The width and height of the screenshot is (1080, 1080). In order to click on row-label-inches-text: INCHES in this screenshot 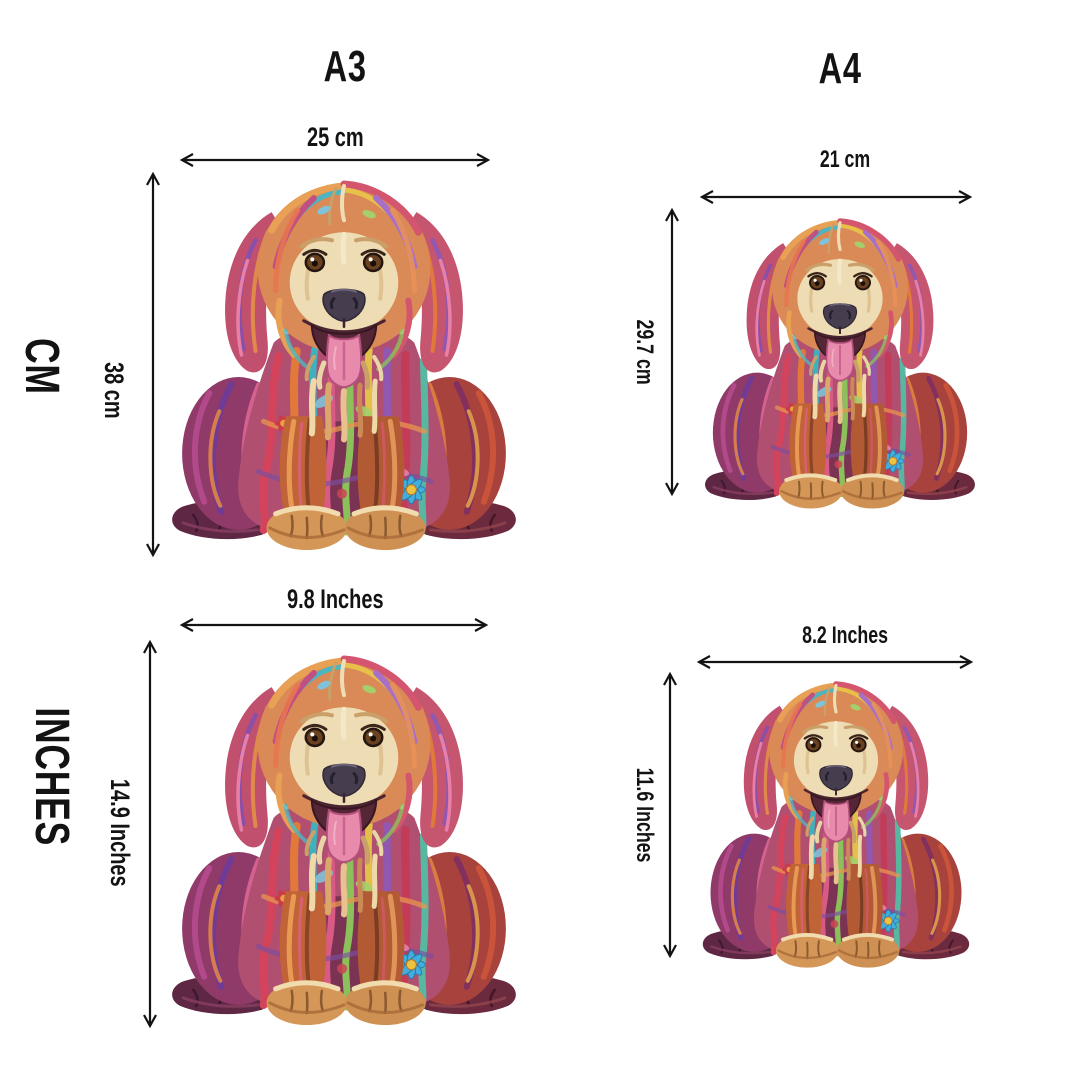, I will do `click(52, 777)`.